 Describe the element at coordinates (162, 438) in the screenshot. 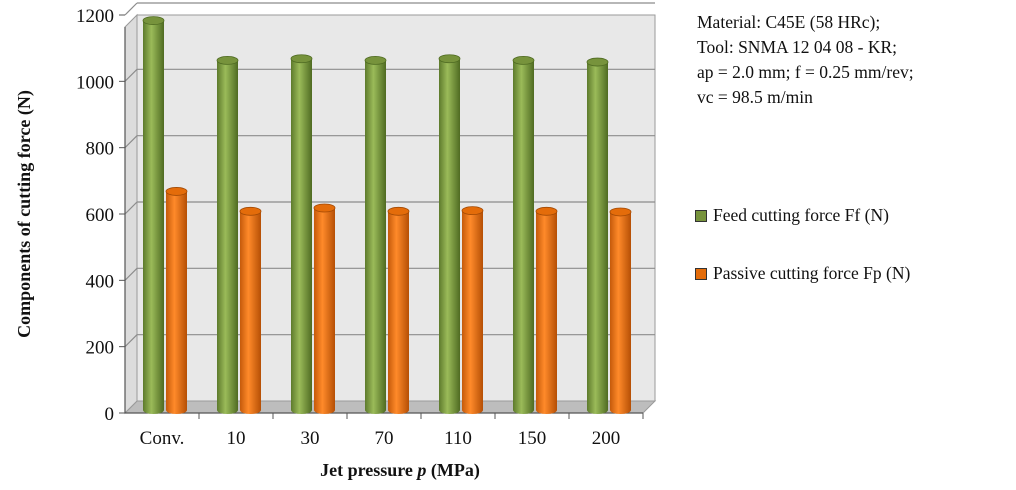

I see `x-tick-label: Conv.` at that location.